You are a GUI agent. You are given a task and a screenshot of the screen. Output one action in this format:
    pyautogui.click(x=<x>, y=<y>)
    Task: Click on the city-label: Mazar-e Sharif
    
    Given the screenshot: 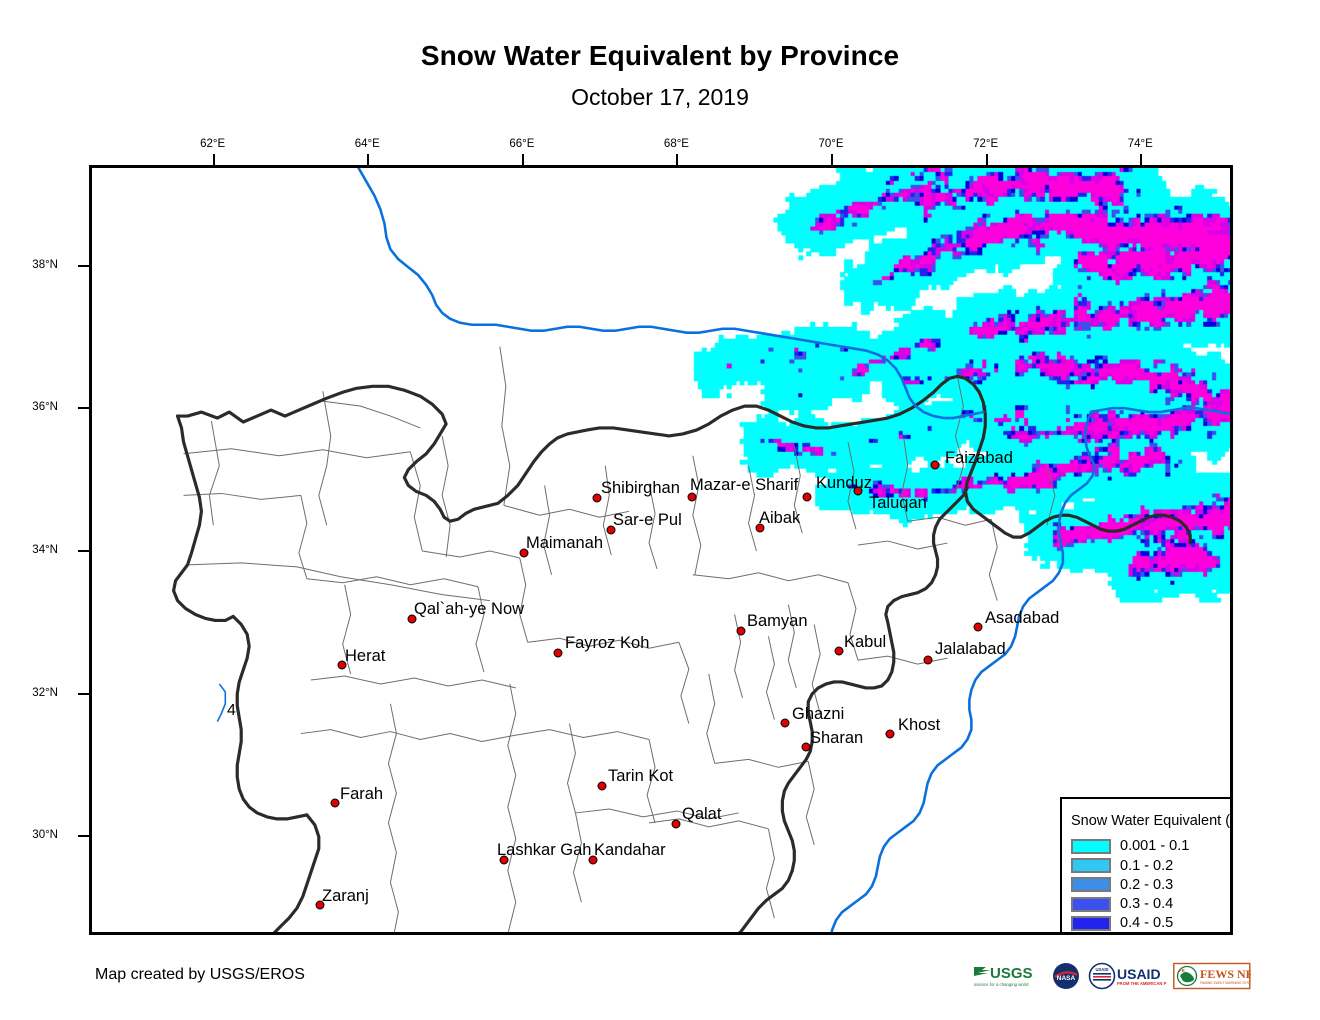 What is the action you would take?
    pyautogui.click(x=744, y=485)
    